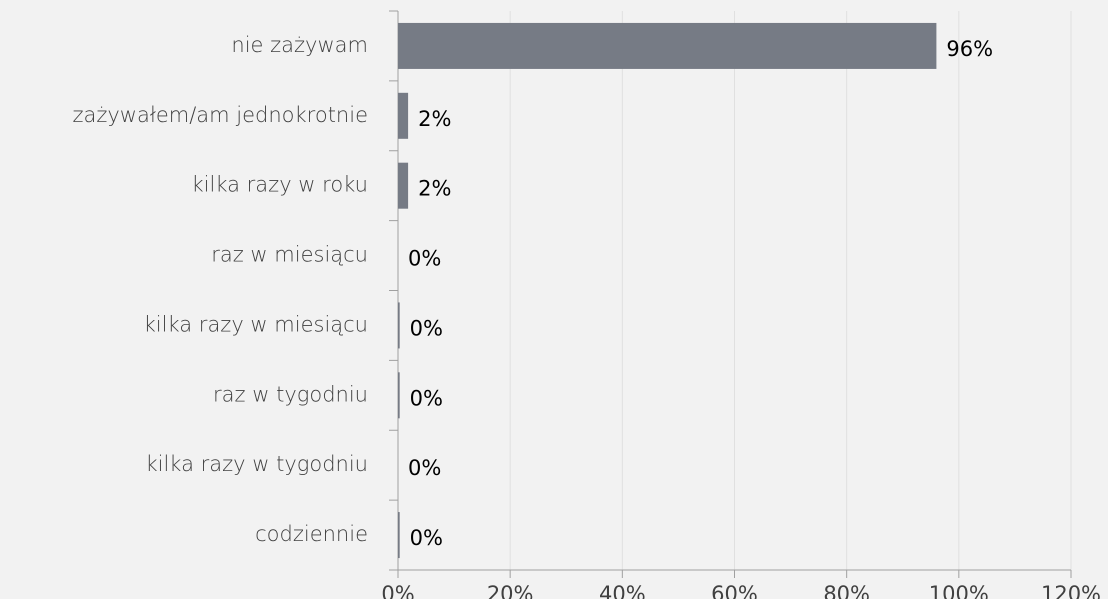  What do you see at coordinates (510, 590) in the screenshot?
I see `x-tick-label: 20%` at bounding box center [510, 590].